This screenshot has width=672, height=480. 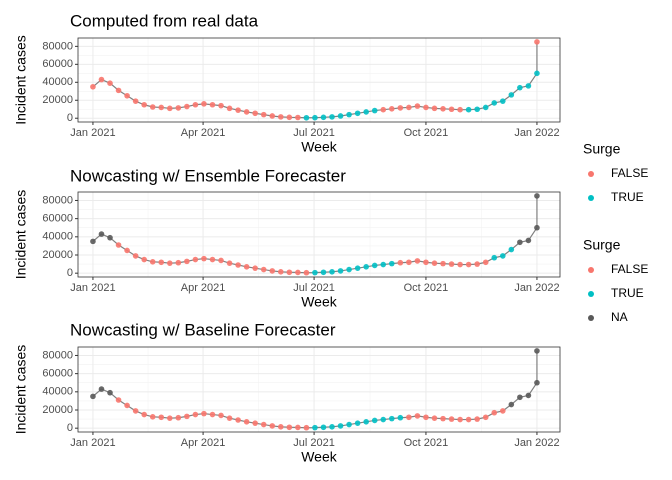 I want to click on x-axis-label: Week, so click(x=319, y=302).